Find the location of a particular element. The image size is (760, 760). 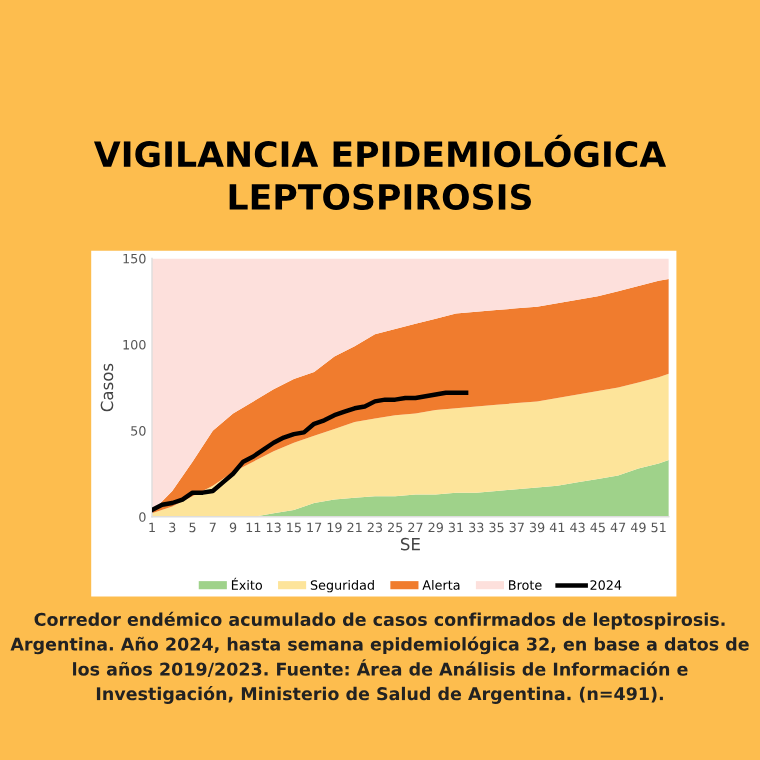

x-axis-title: SE is located at coordinates (410, 544).